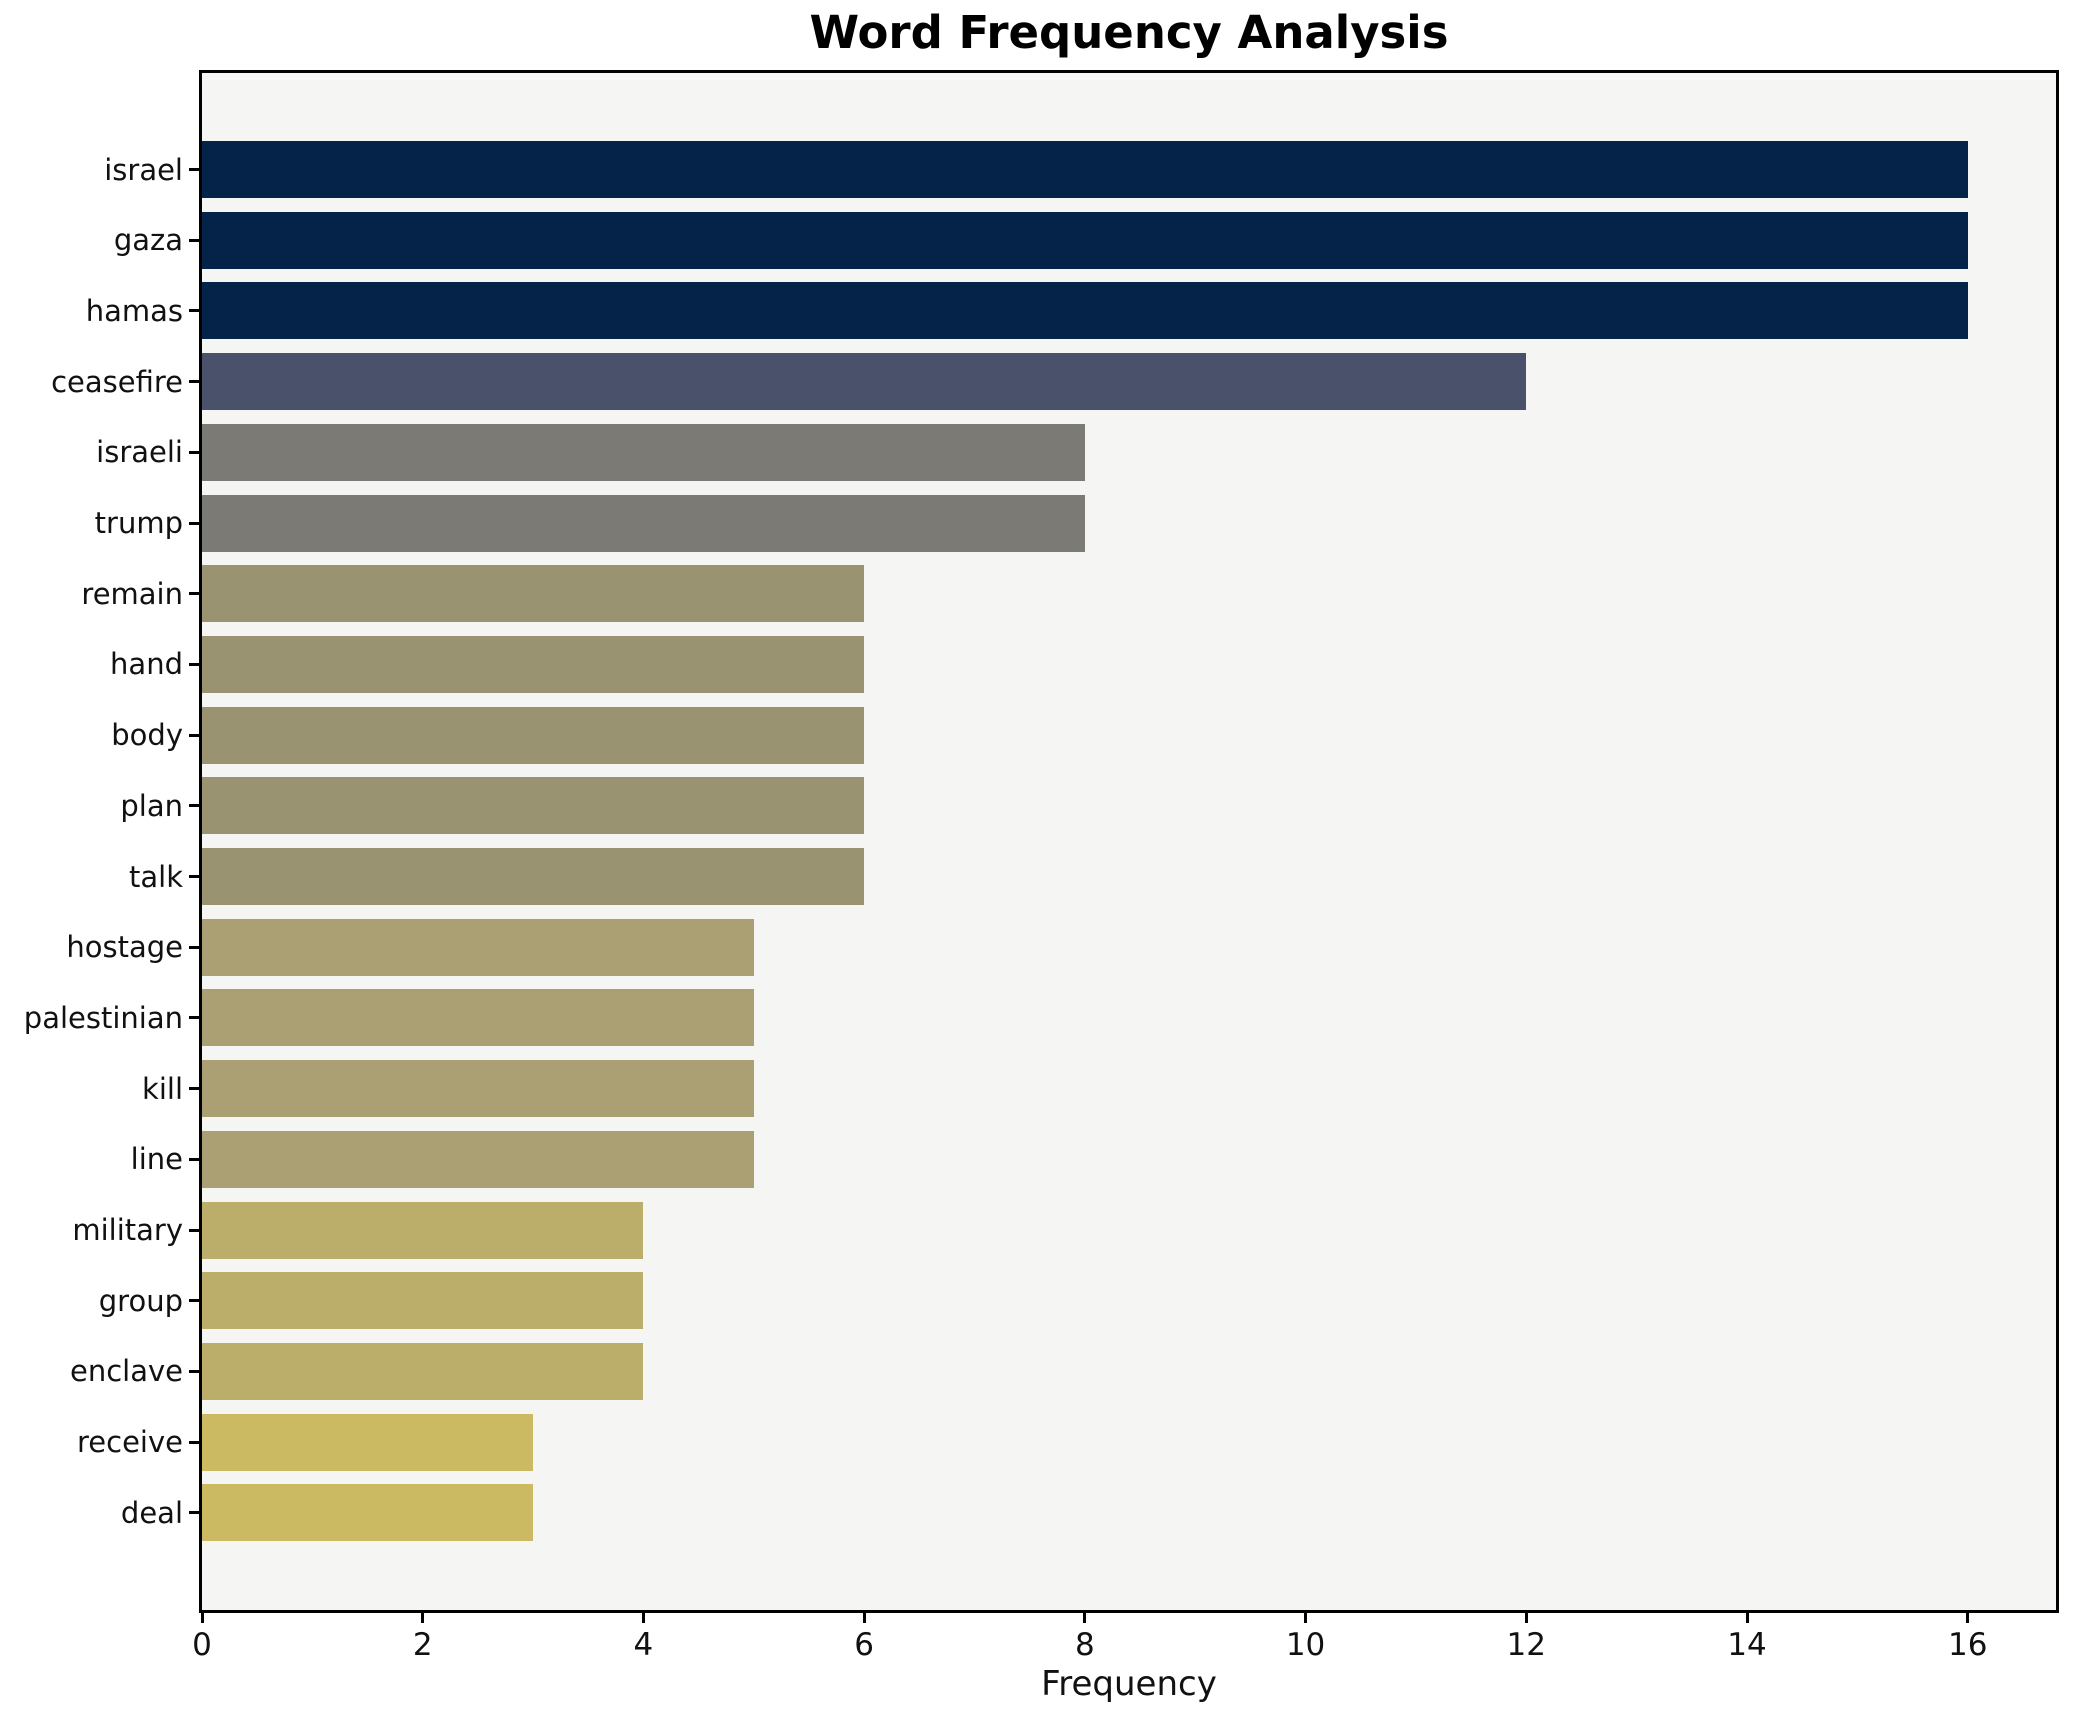 The image size is (2078, 1722). I want to click on bar-line, so click(478, 1159).